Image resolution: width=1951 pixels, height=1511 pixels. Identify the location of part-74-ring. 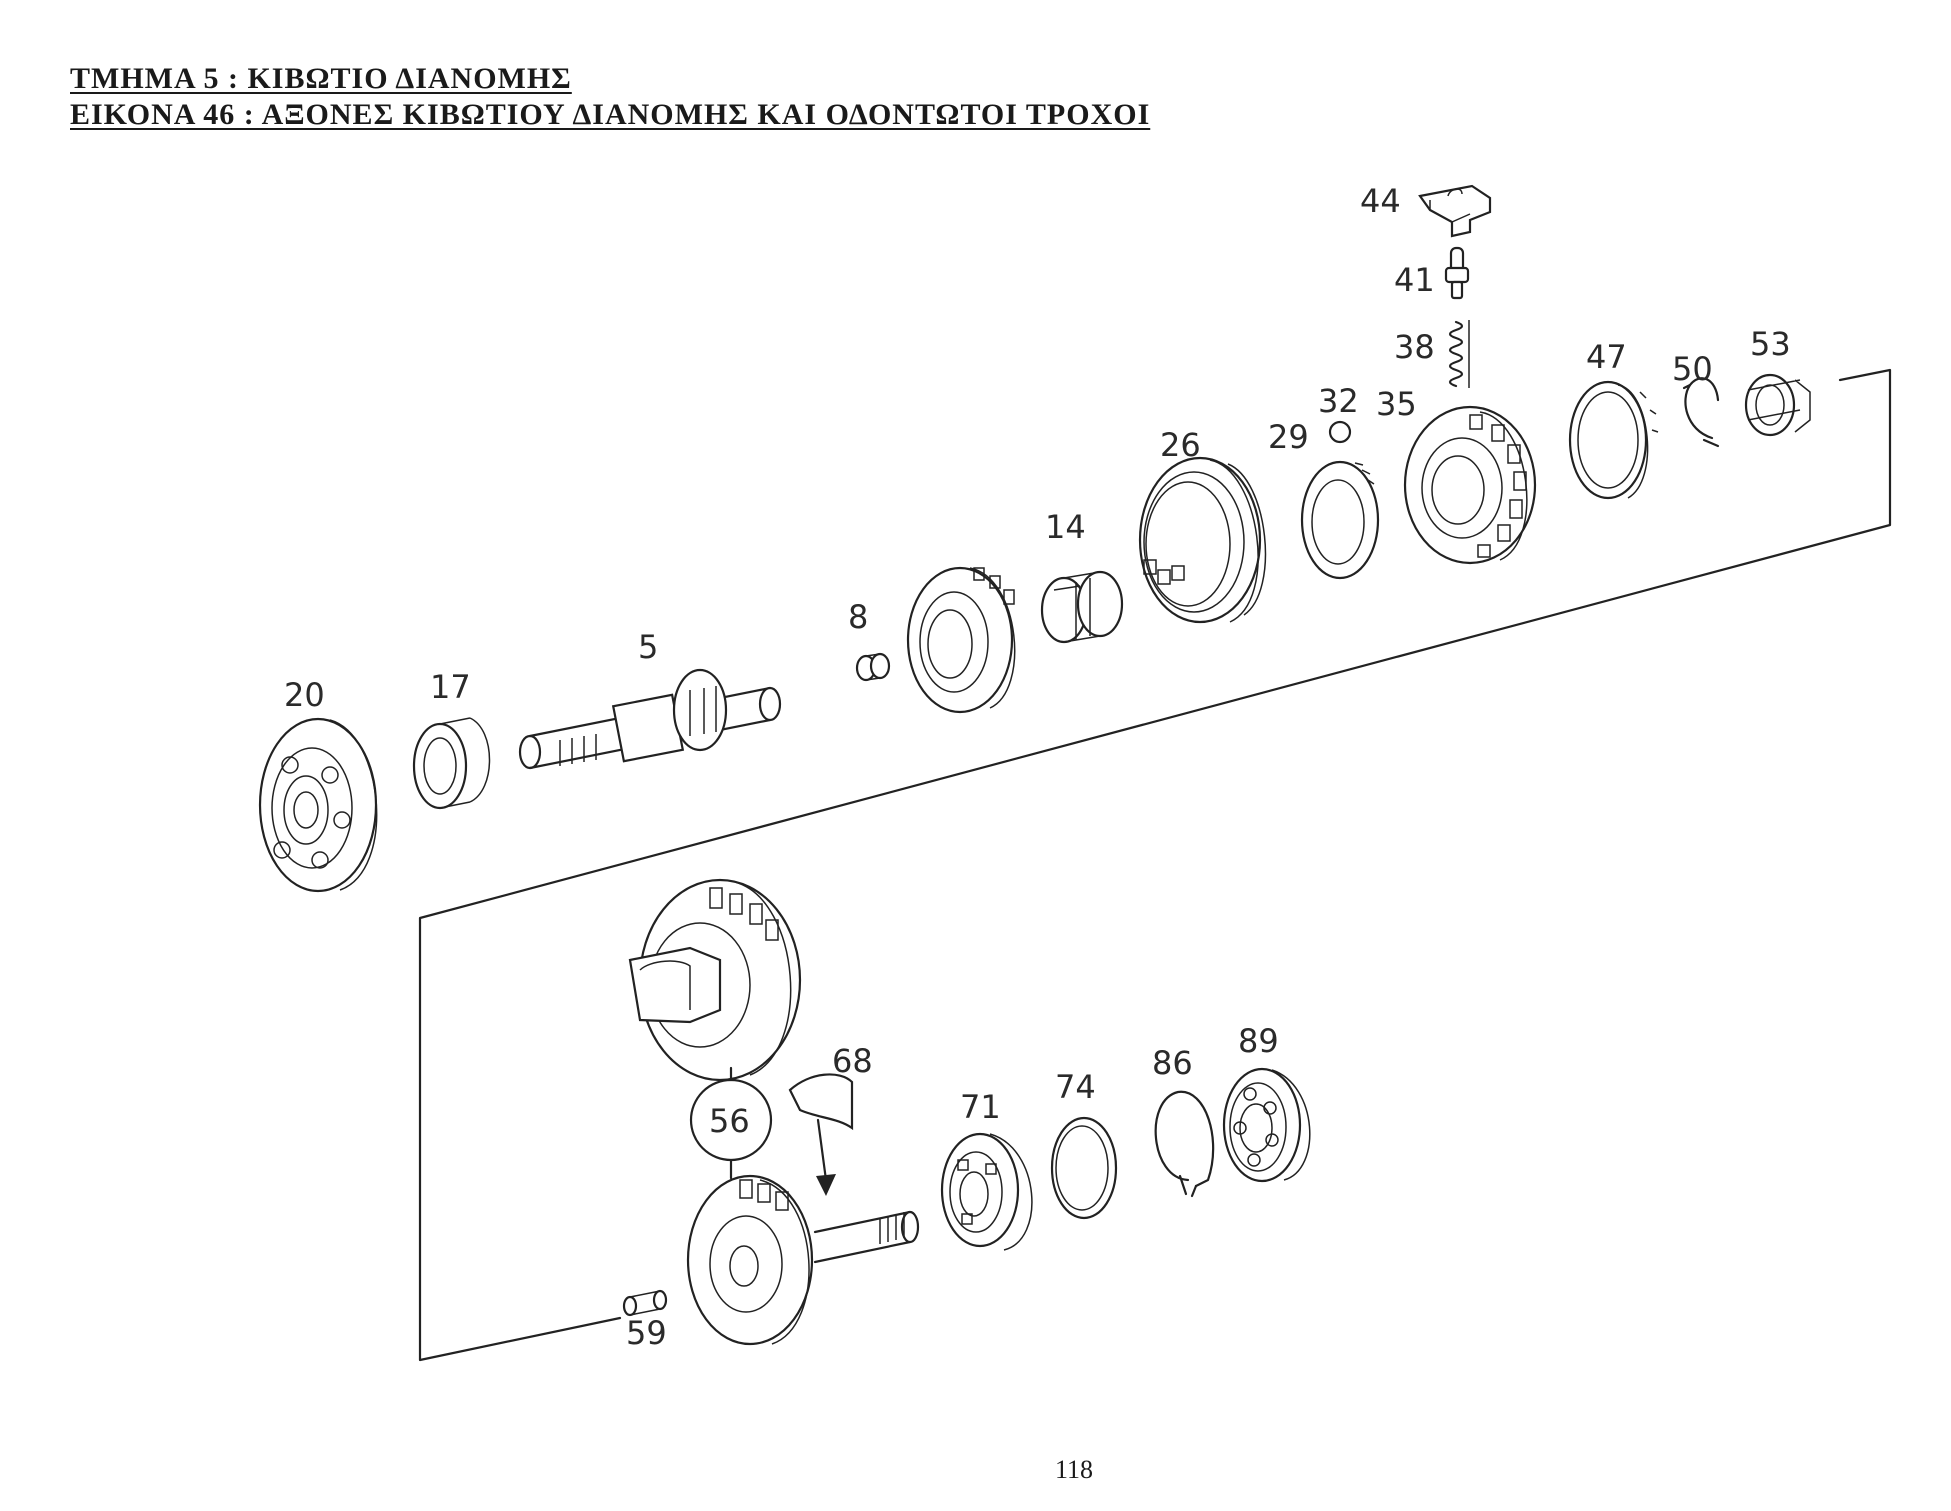
(1084, 1168).